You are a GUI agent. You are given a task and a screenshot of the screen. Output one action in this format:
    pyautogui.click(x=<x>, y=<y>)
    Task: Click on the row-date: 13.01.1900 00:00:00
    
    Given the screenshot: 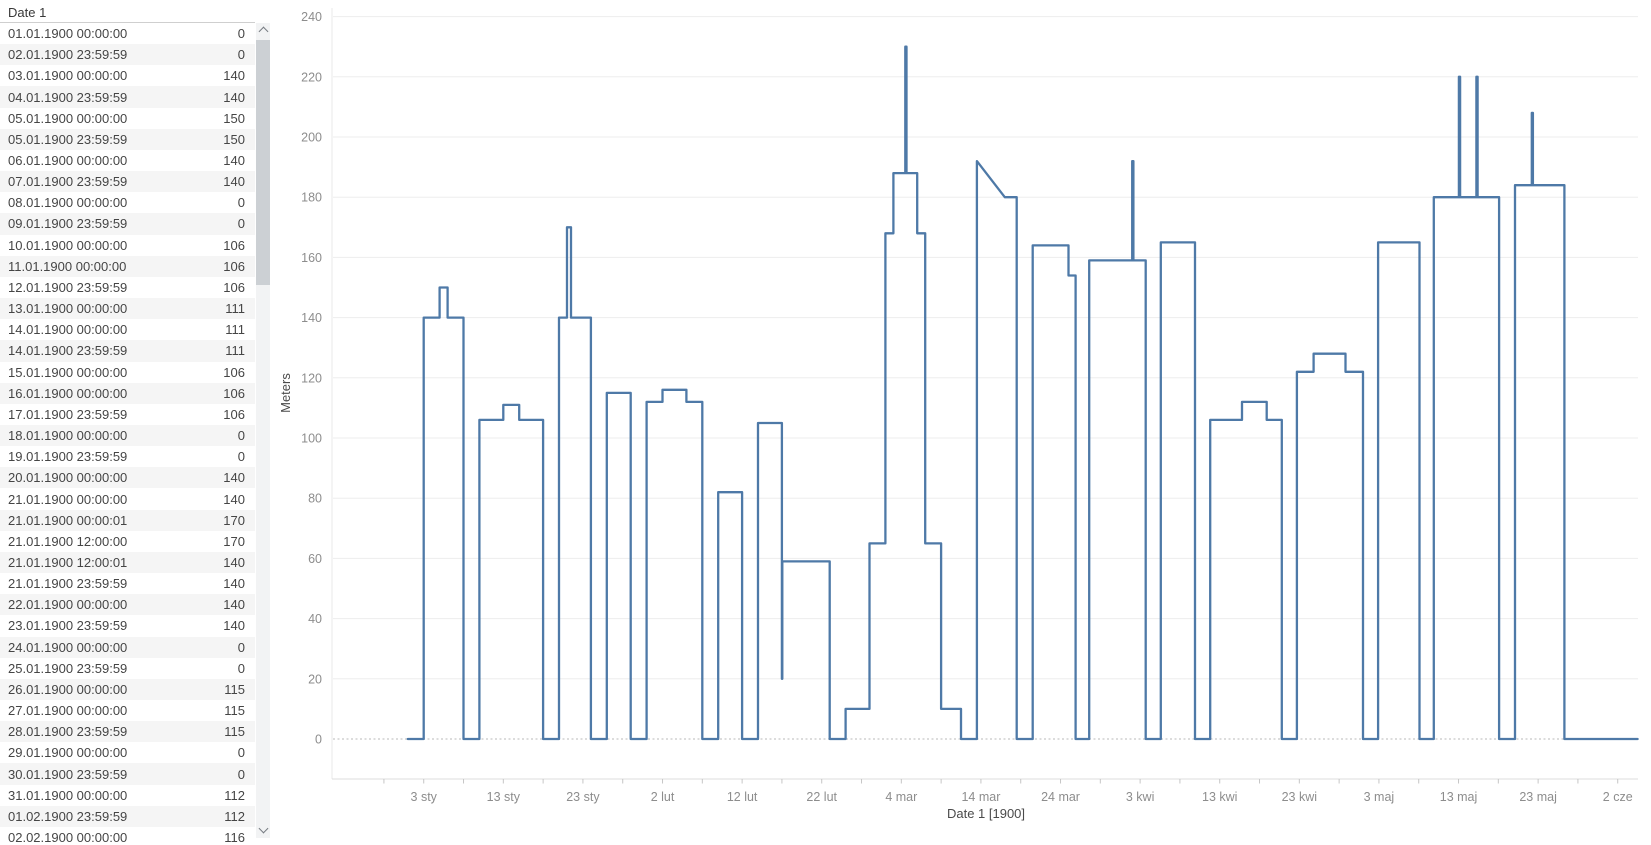 What is the action you would take?
    pyautogui.click(x=68, y=309)
    